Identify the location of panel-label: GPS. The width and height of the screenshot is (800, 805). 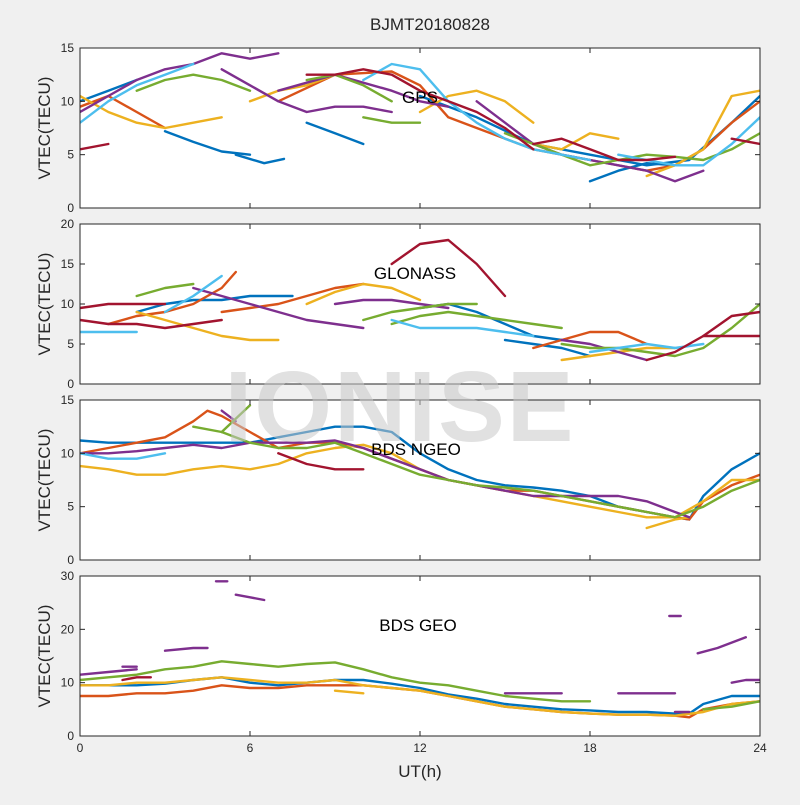
(420, 97).